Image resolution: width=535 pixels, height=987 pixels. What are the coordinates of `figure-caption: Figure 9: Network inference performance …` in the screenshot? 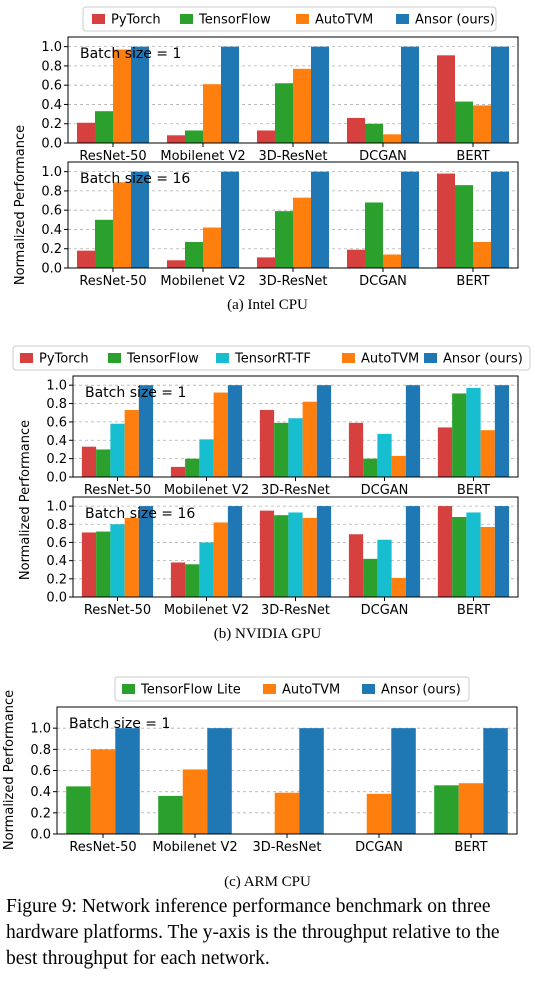 It's located at (253, 932).